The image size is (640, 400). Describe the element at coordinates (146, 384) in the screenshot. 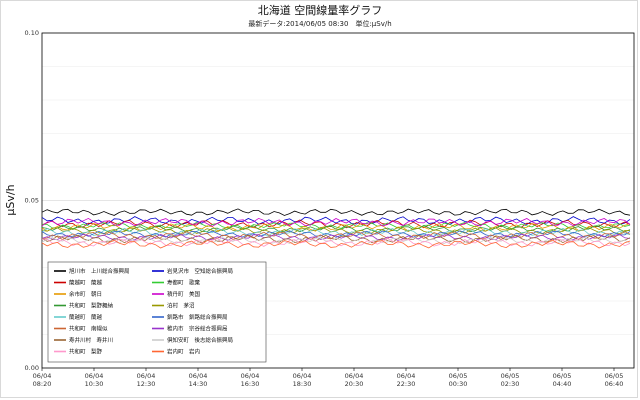

I see `x-tick-time: 12:30` at that location.